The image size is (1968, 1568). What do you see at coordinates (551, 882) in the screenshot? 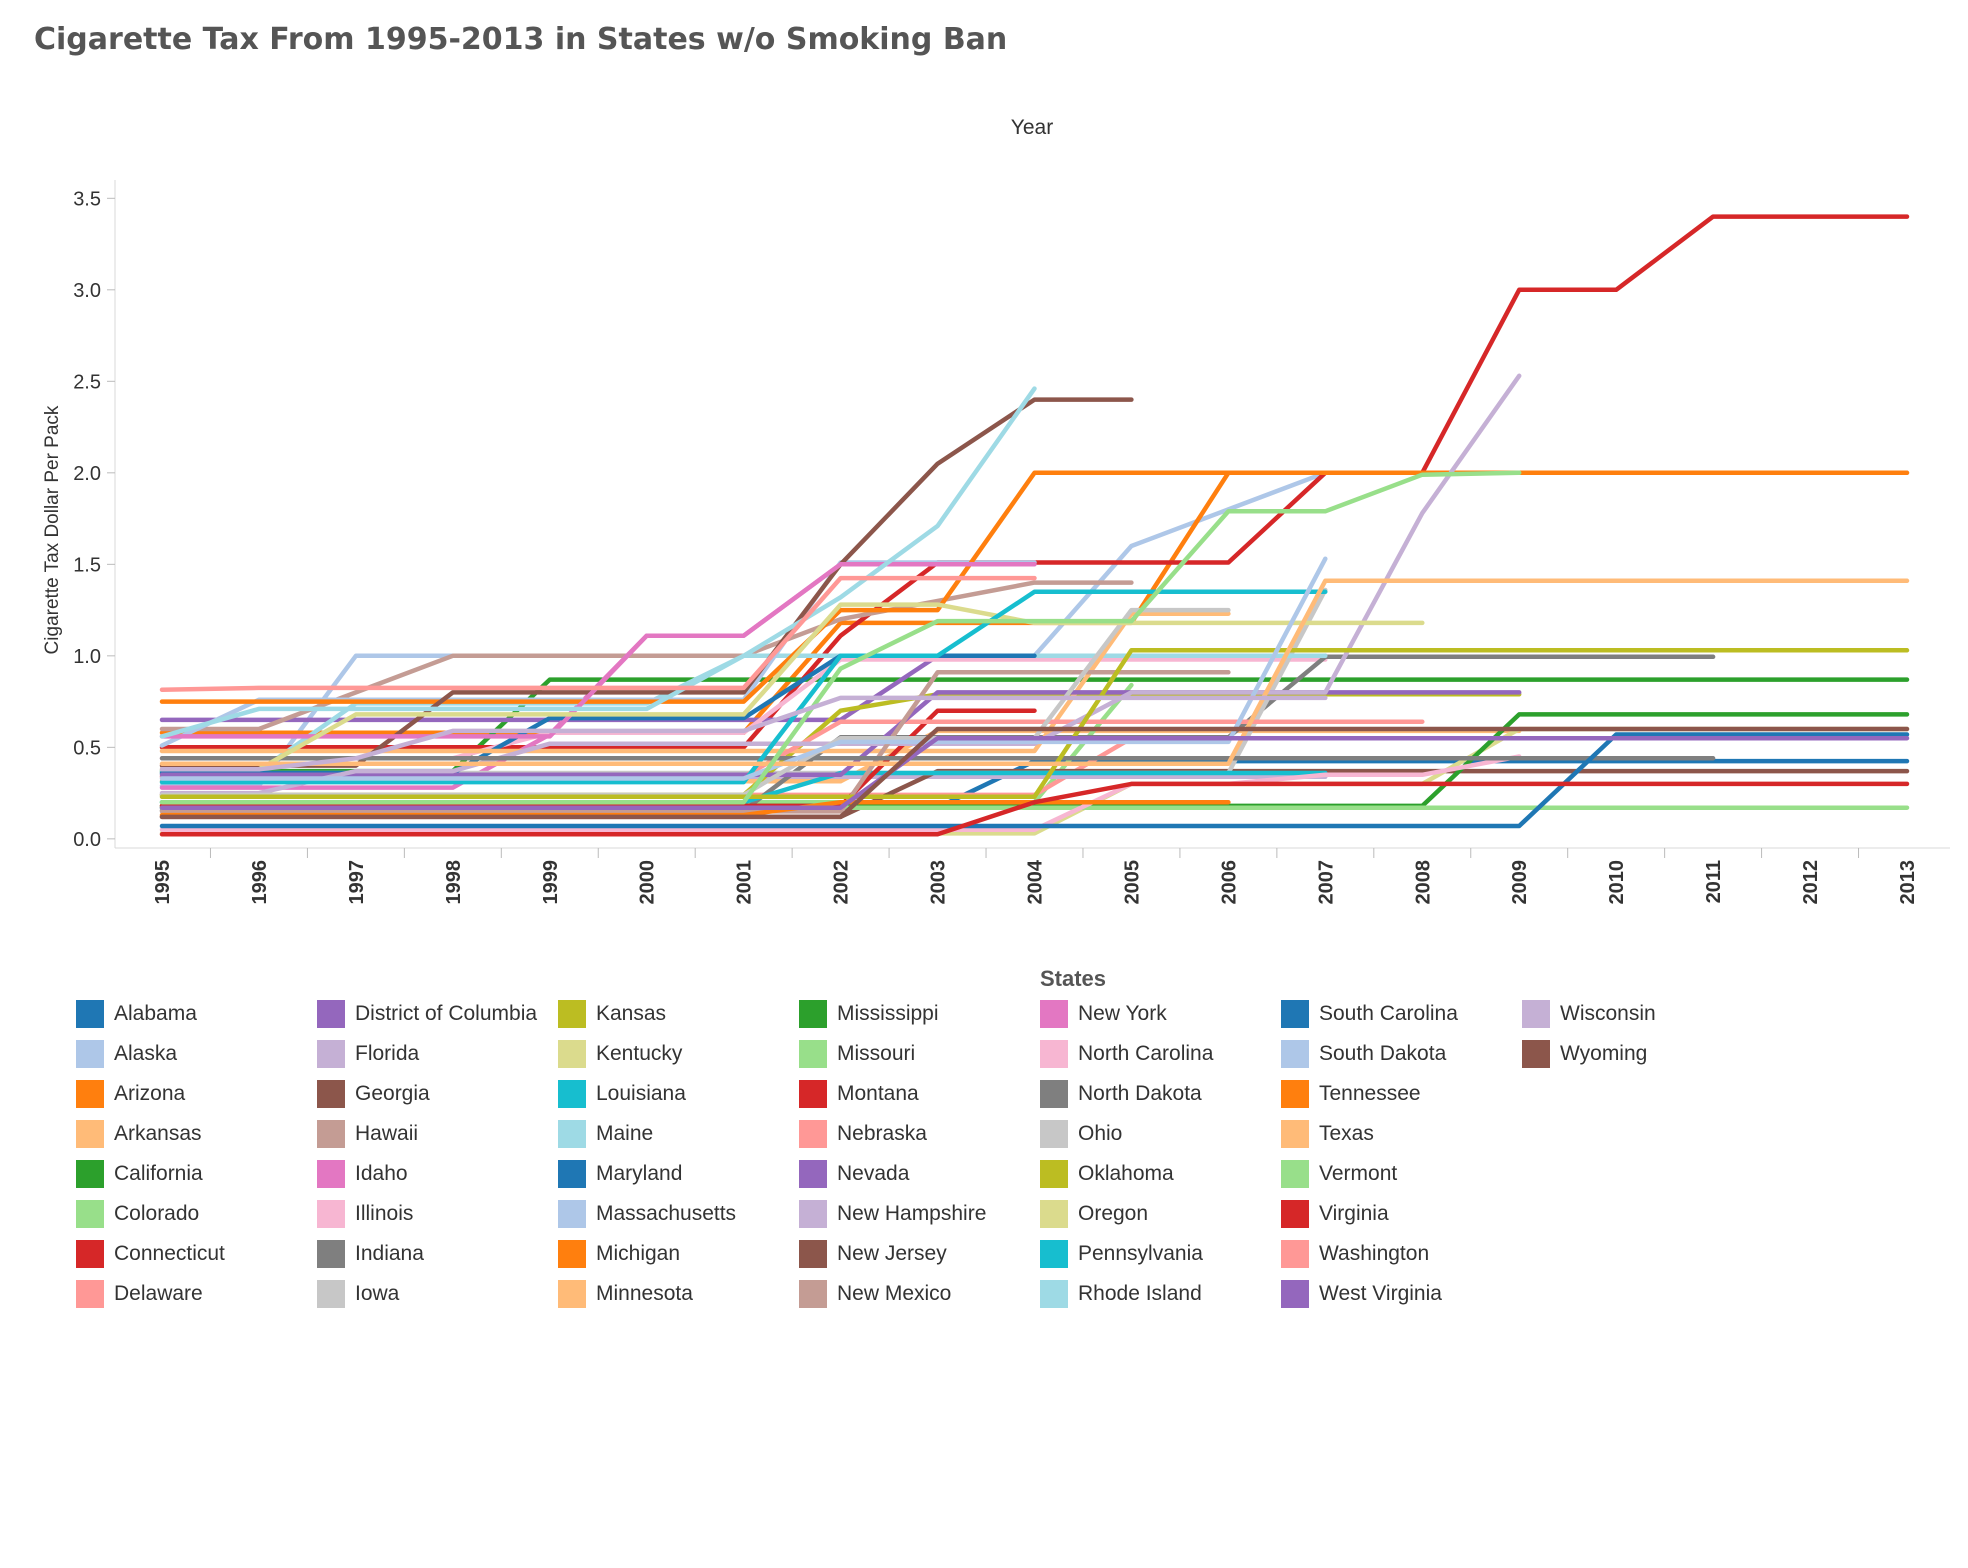
I see `x-tick-label: 1999` at bounding box center [551, 882].